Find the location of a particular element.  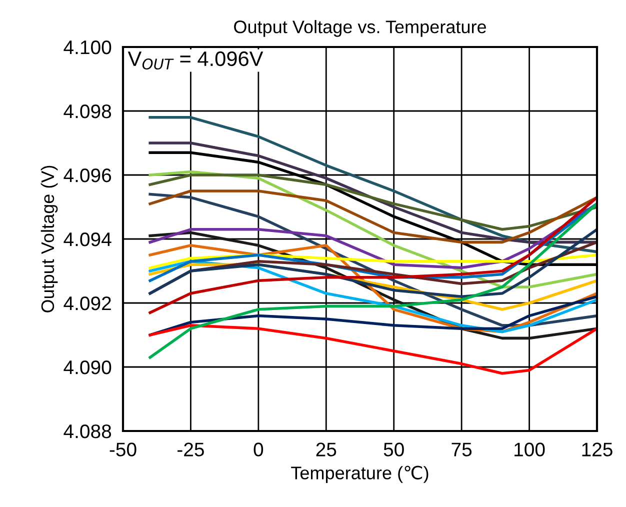

y-axis-title: Output Voltage (V) is located at coordinates (49, 239).